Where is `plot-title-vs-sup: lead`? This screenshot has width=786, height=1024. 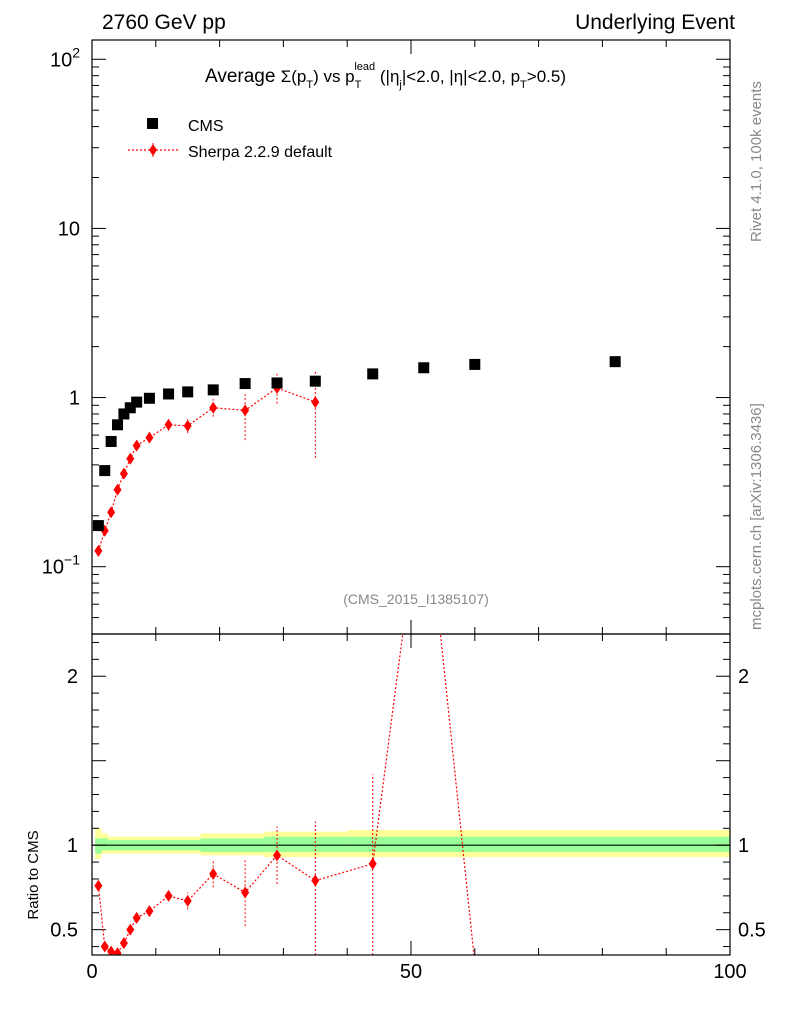
plot-title-vs-sup: lead is located at coordinates (364, 67).